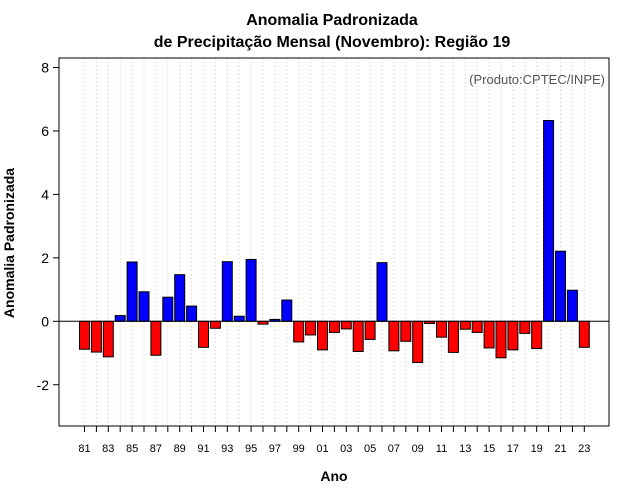 The image size is (640, 500). Describe the element at coordinates (322, 335) in the screenshot. I see `bar-2001` at that location.